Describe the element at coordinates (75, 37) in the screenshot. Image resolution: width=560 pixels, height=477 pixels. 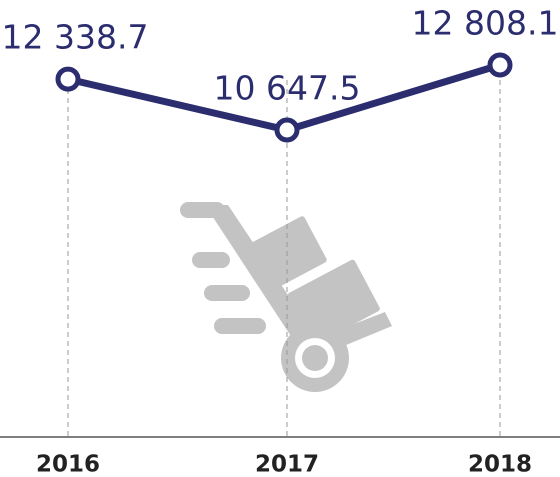
I see `data-label: 12 338.7` at that location.